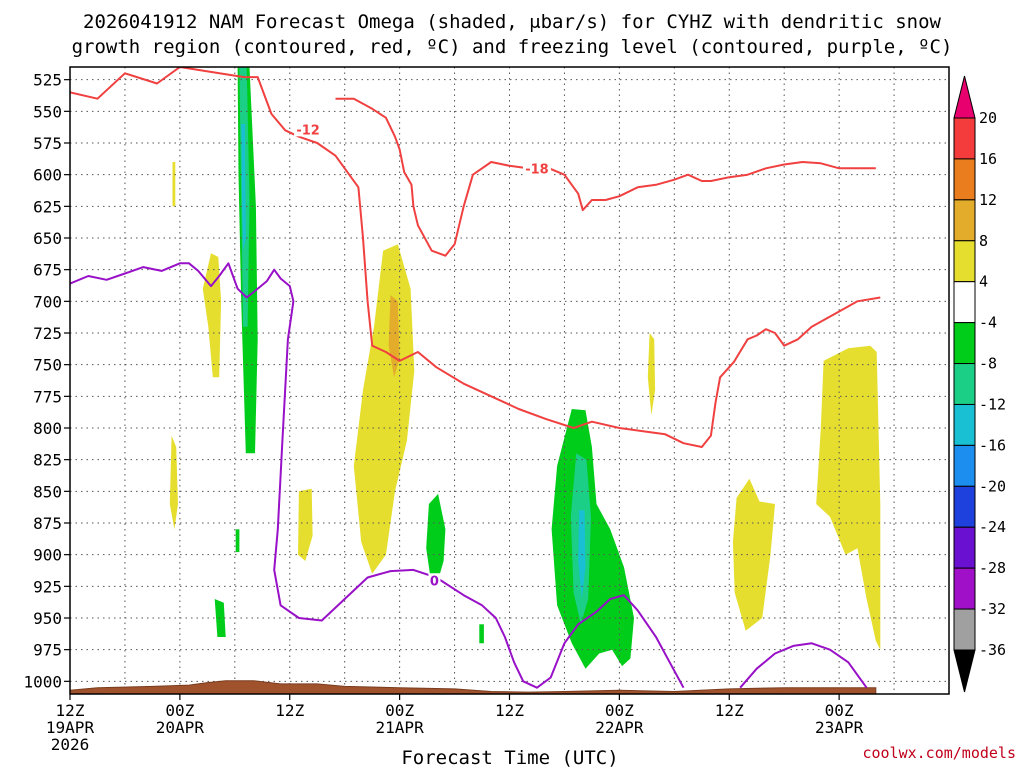 The height and width of the screenshot is (768, 1024). What do you see at coordinates (47, 111) in the screenshot?
I see `y-tick-label-550: 550` at bounding box center [47, 111].